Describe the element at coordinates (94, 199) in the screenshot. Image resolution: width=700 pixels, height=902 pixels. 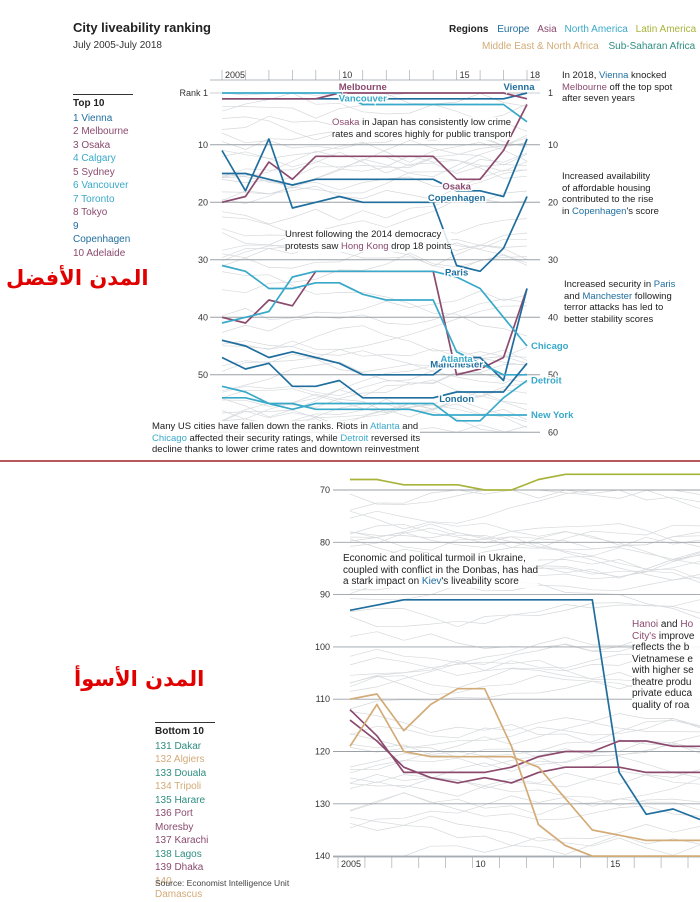
I see `top10-legend-item: 7 Toronto` at that location.